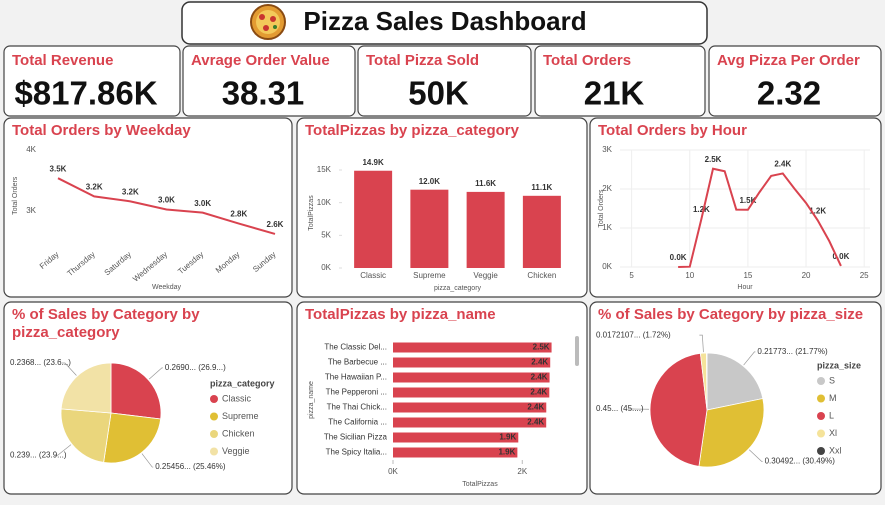 This screenshot has height=505, width=885. What do you see at coordinates (236, 451) in the screenshot?
I see `legend-label: Veggie` at bounding box center [236, 451].